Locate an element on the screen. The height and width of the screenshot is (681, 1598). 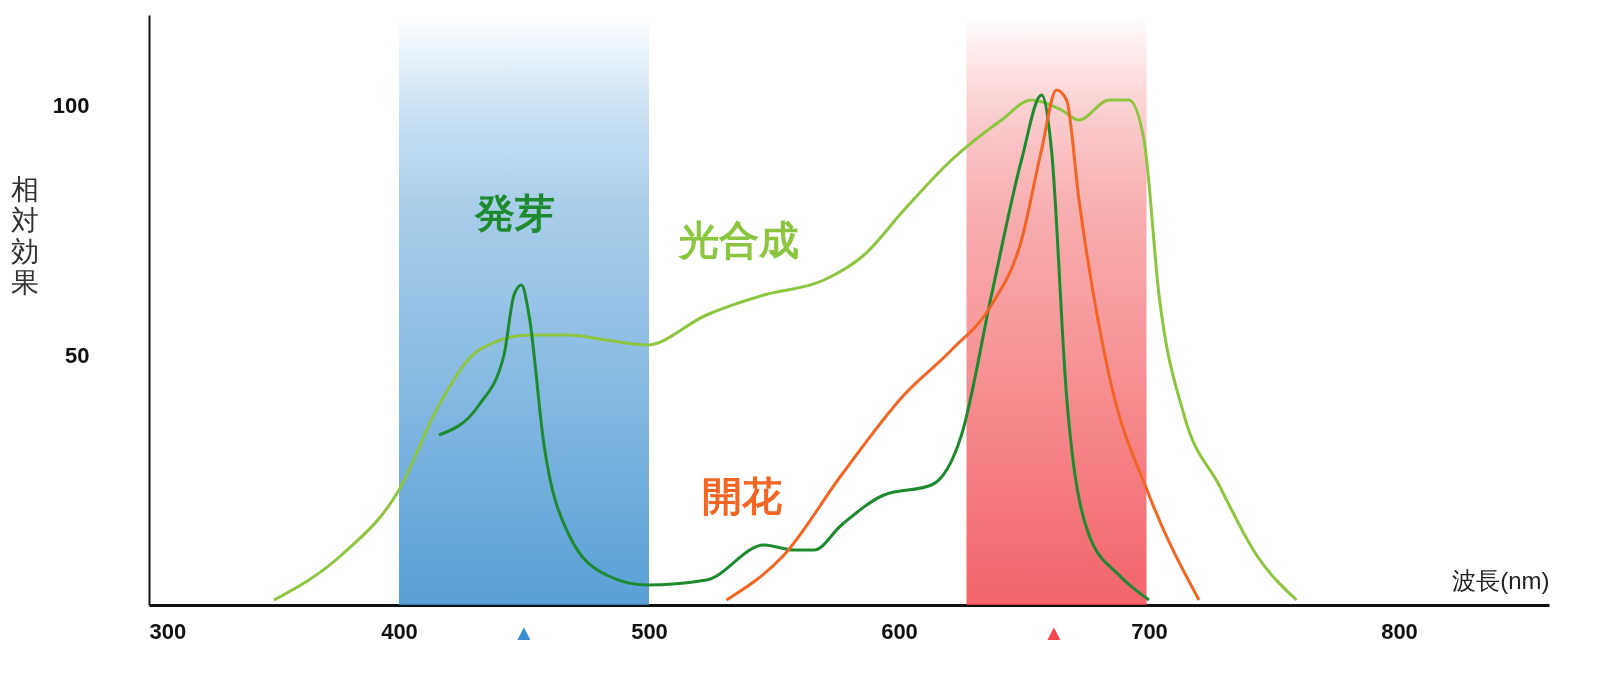
y-axis-title: 相対効果 is located at coordinates (24, 235).